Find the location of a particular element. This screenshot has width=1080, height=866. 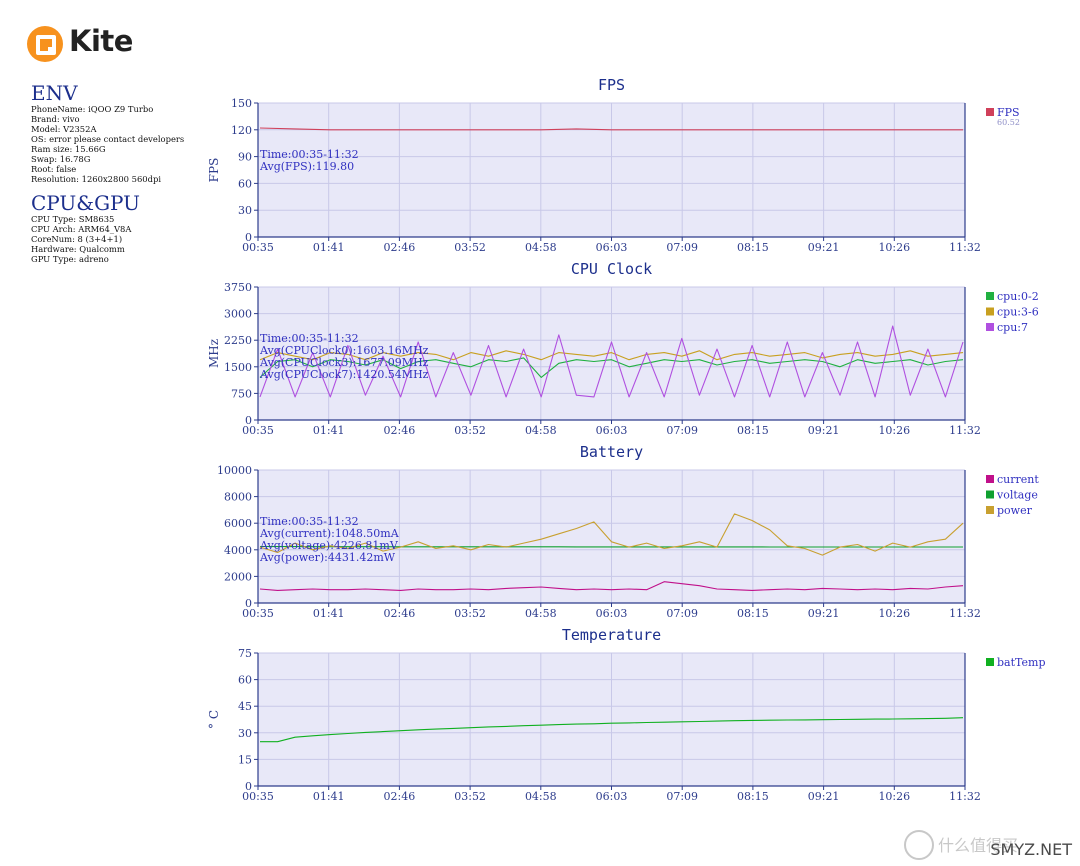

cpu-gpu-line: Hardware: Qualcomm is located at coordinates (78, 249).